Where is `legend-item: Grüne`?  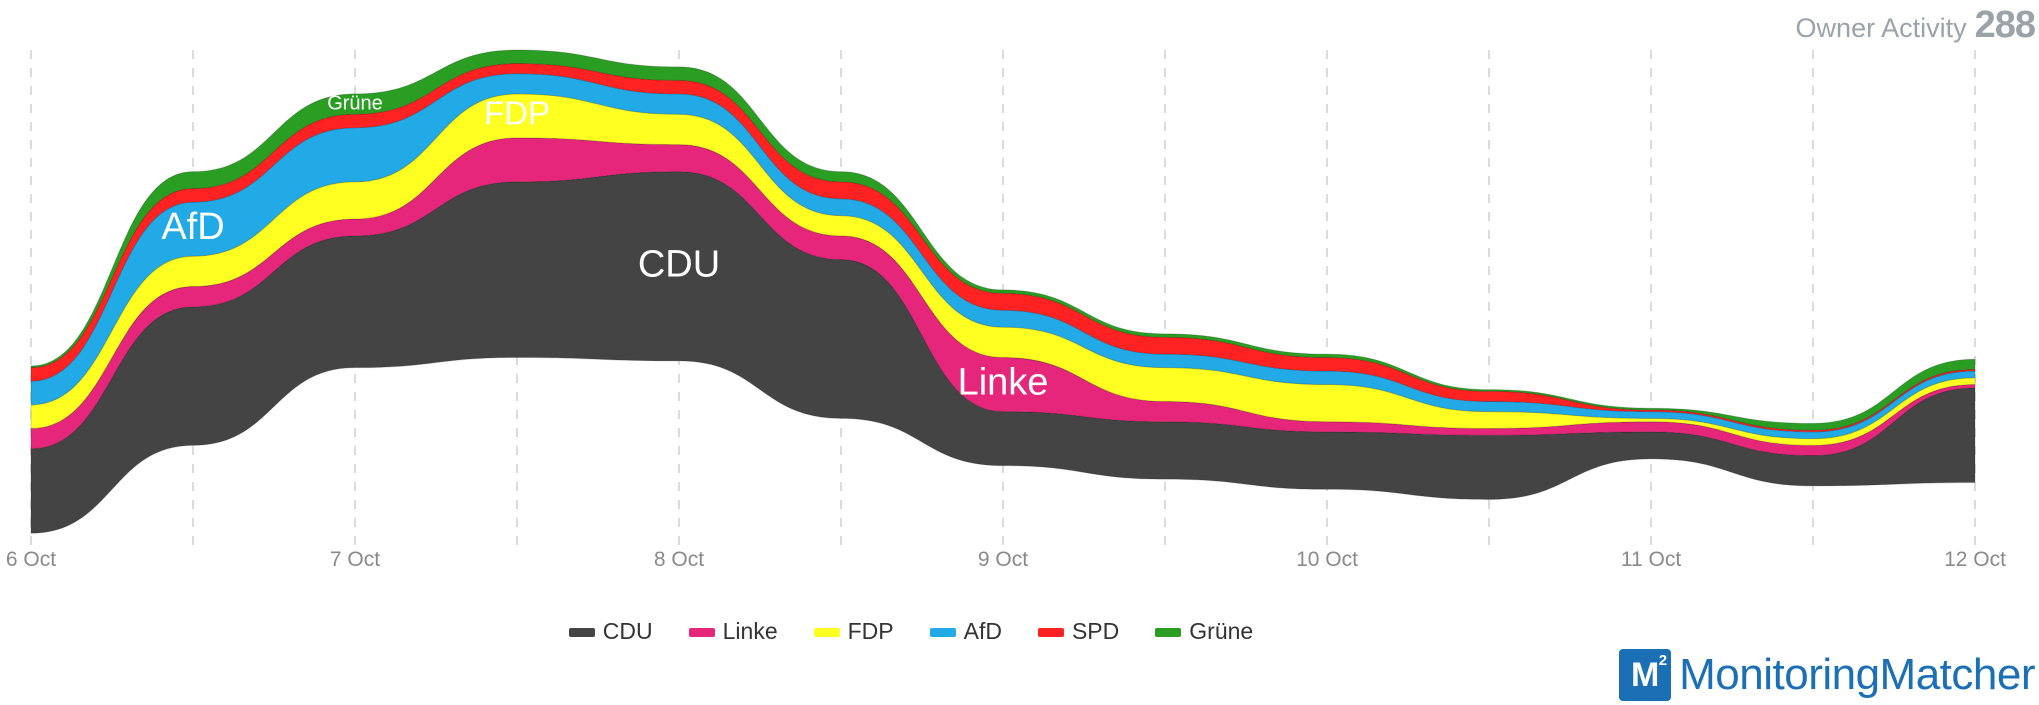
legend-item: Grüne is located at coordinates (1204, 631).